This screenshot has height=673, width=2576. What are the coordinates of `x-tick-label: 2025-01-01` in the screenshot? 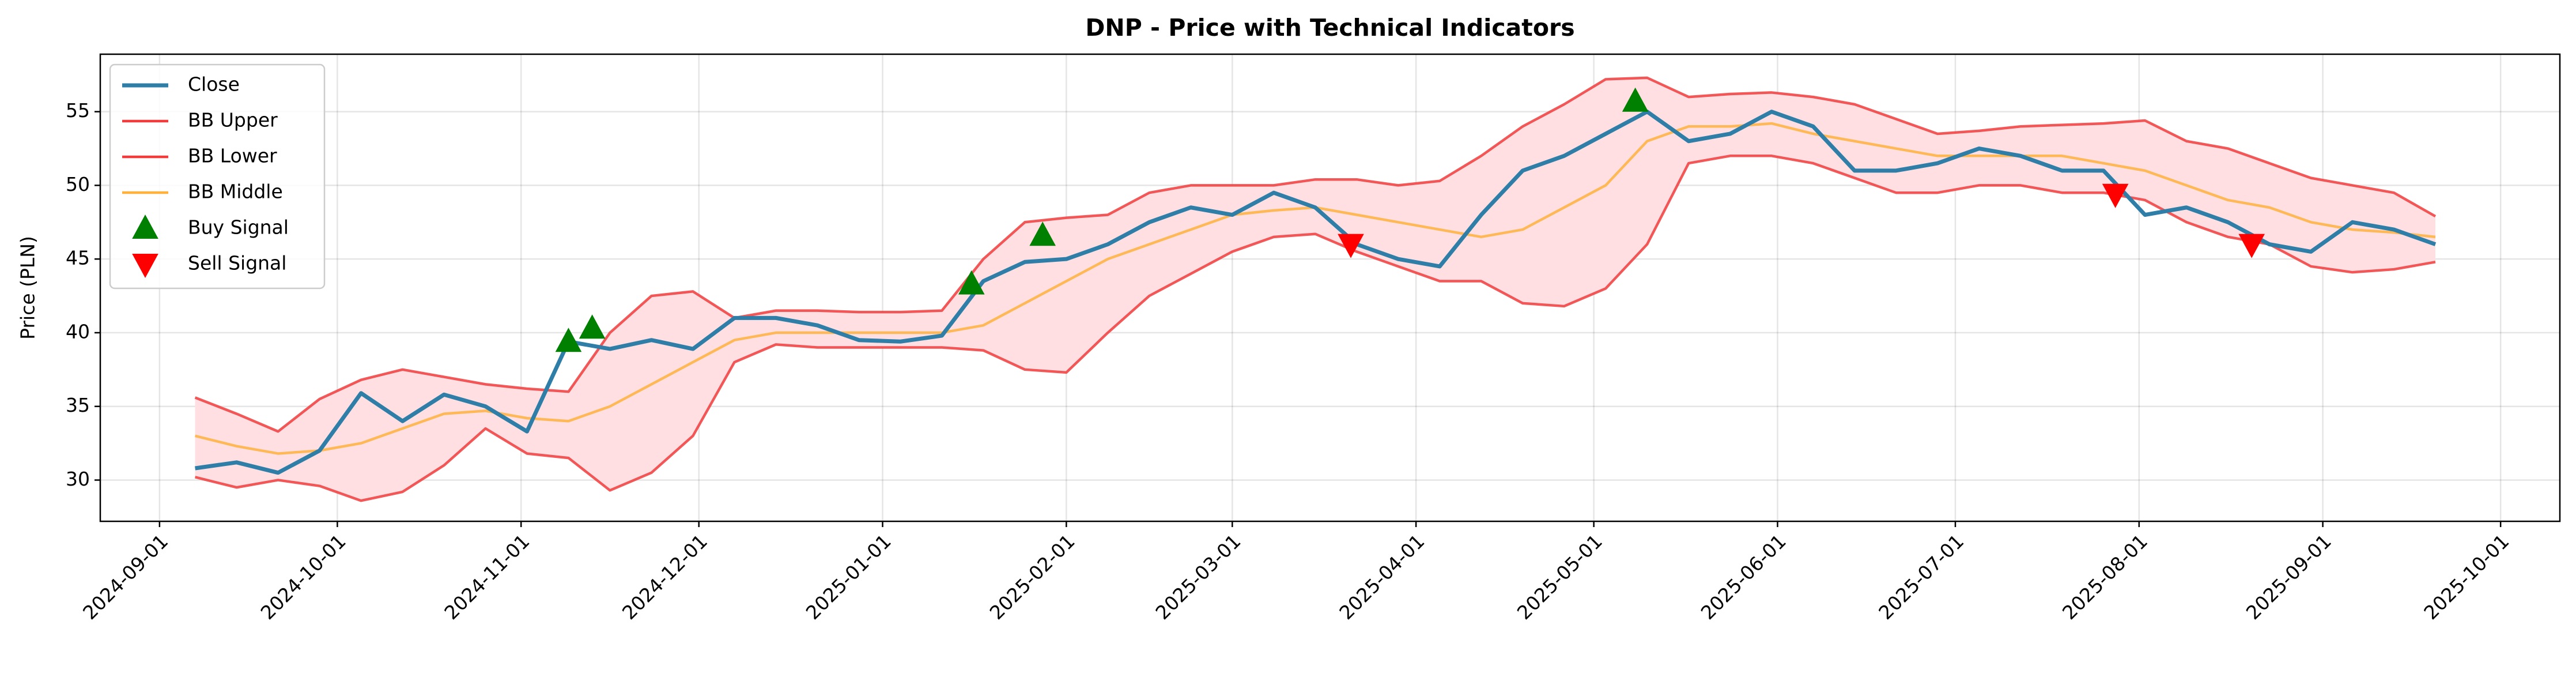 It's located at (849, 577).